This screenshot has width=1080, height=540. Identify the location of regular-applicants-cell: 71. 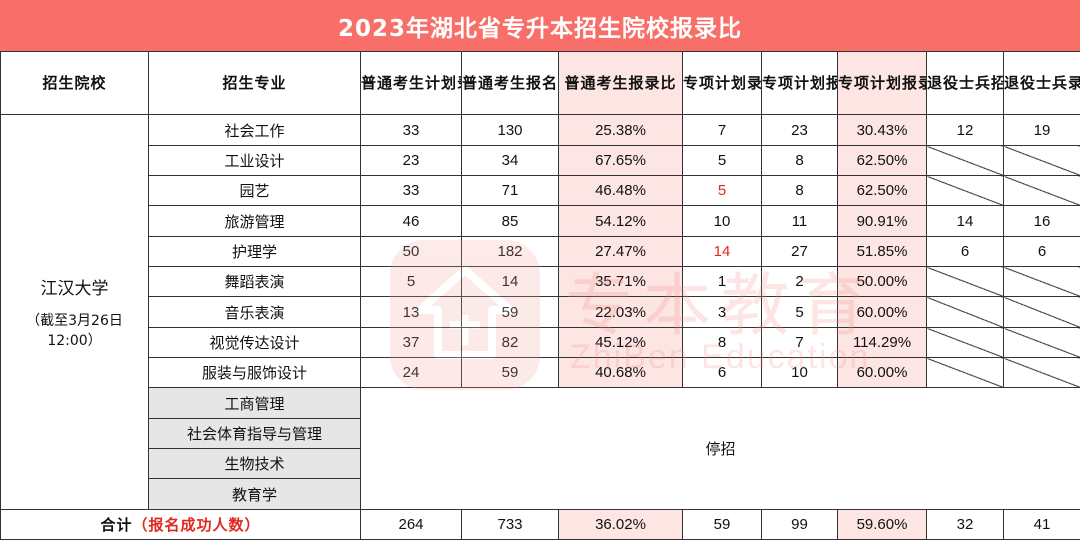
(510, 191).